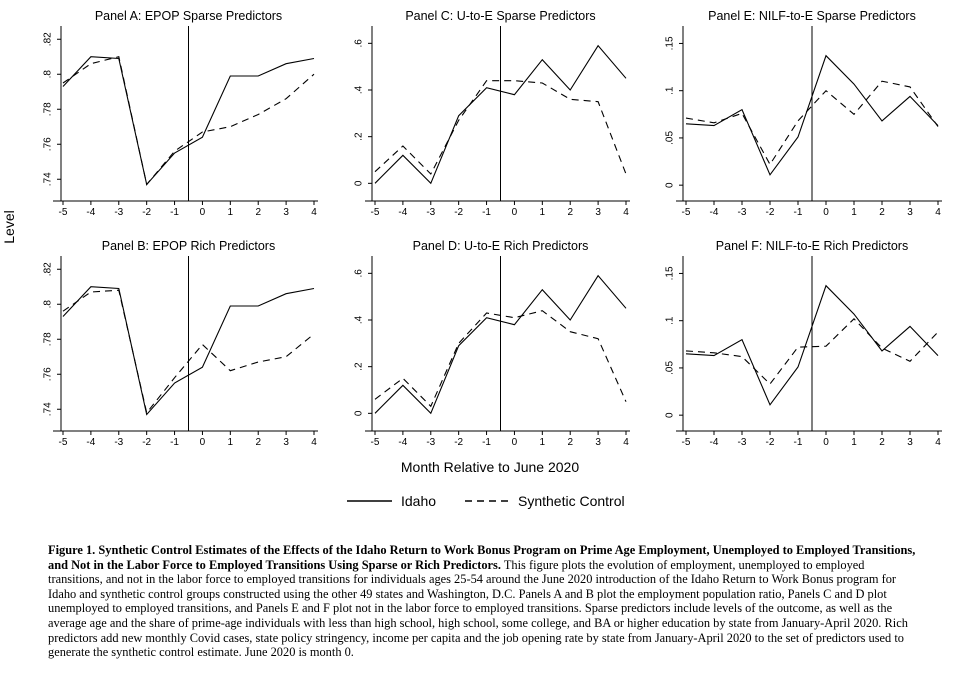 This screenshot has height=697, width=958. I want to click on panel-b-idaho-line, so click(188, 351).